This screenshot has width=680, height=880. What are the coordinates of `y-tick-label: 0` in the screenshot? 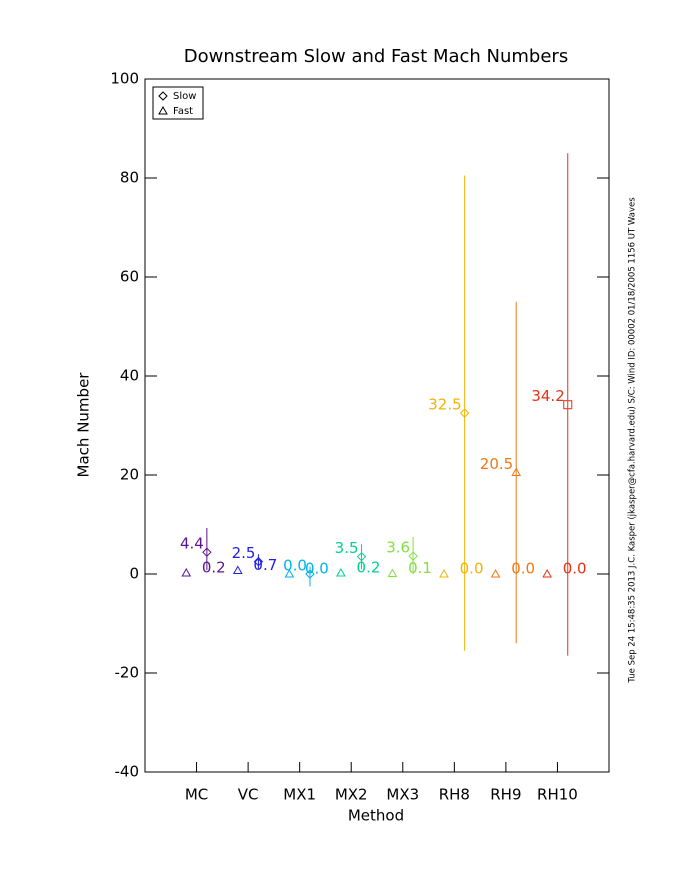 It's located at (134, 574).